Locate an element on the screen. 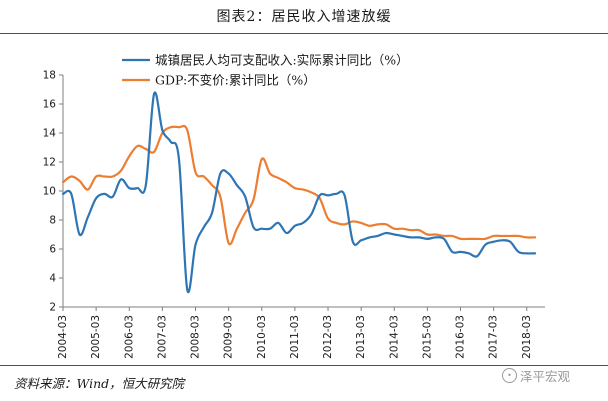  x-tick-label: 2010-03 is located at coordinates (262, 337).